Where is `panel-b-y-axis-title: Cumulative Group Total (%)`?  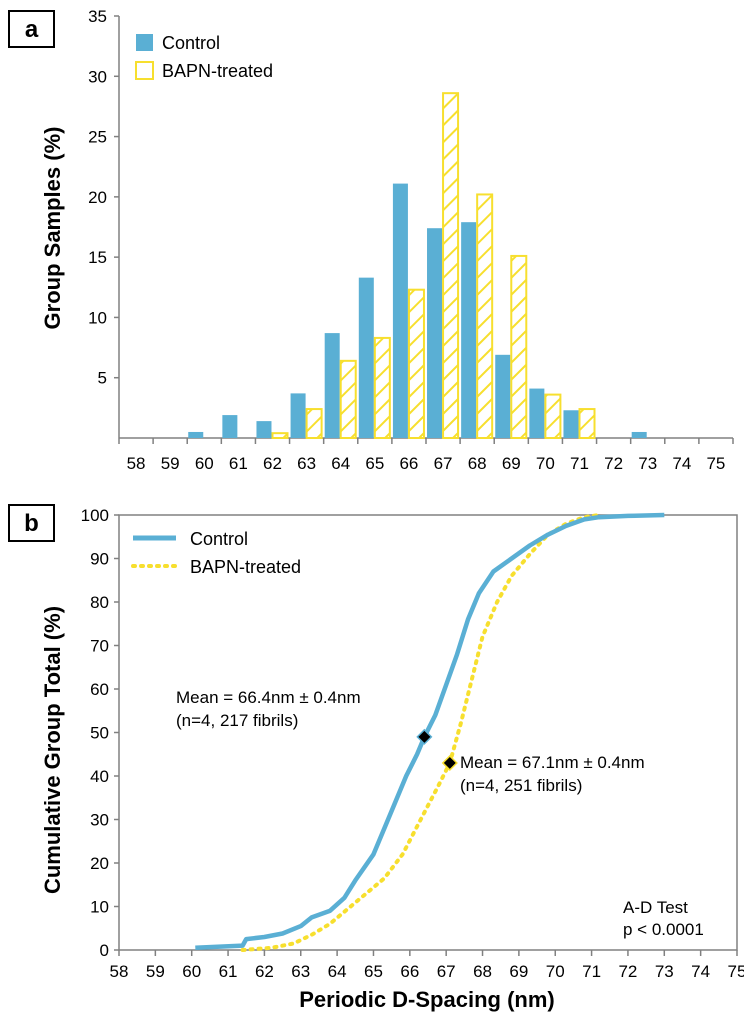 panel-b-y-axis-title: Cumulative Group Total (%) is located at coordinates (52, 750).